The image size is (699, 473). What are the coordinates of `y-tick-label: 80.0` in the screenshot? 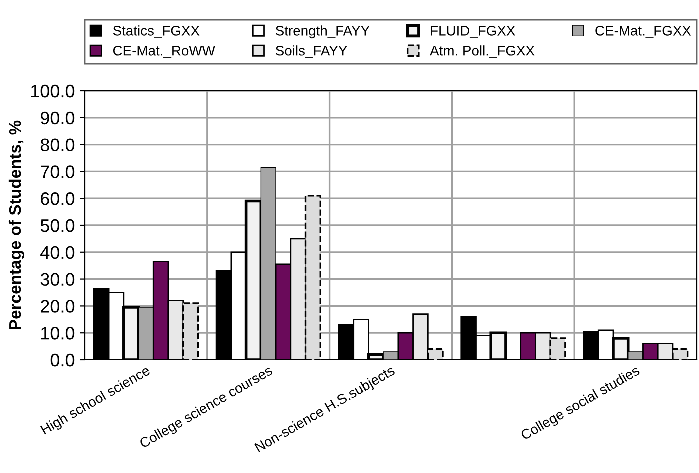 It's located at (57, 145).